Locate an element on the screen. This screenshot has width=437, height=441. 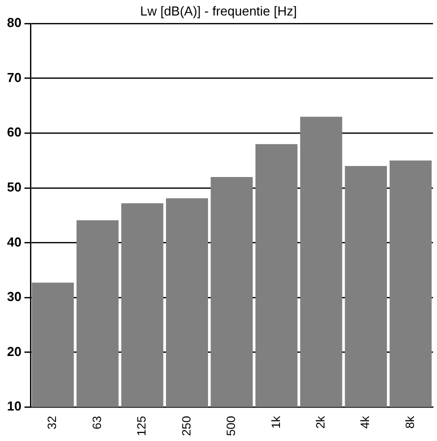
y-tick-label: 40 is located at coordinates (14, 242).